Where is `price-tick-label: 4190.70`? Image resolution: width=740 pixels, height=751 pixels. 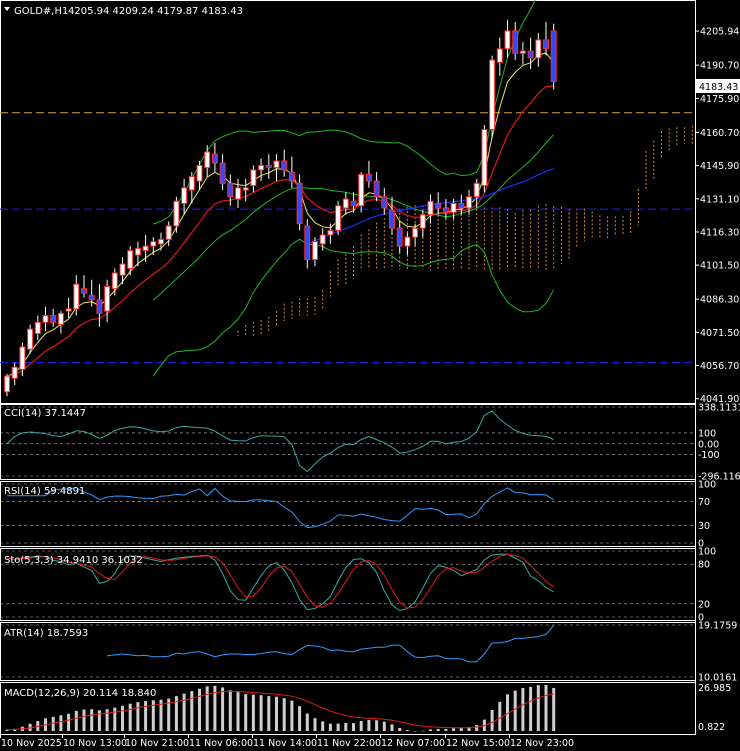
price-tick-label: 4190.70 is located at coordinates (719, 66).